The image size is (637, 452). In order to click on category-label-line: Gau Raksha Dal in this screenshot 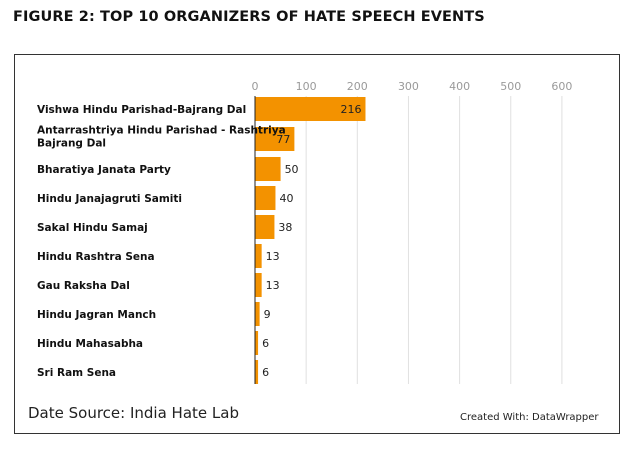, I will do `click(83, 286)`.